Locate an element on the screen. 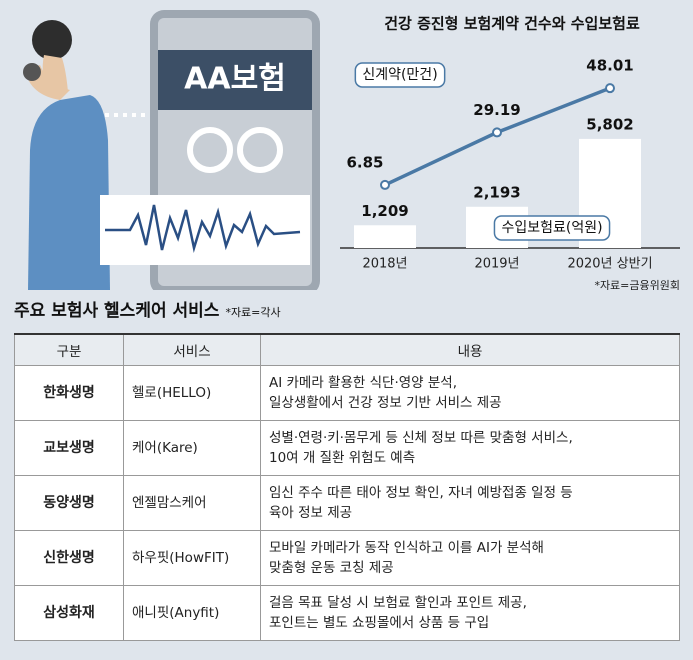  chart-title: 건강 증진형 보험계약 건수와 수입보험료 is located at coordinates (512, 24).